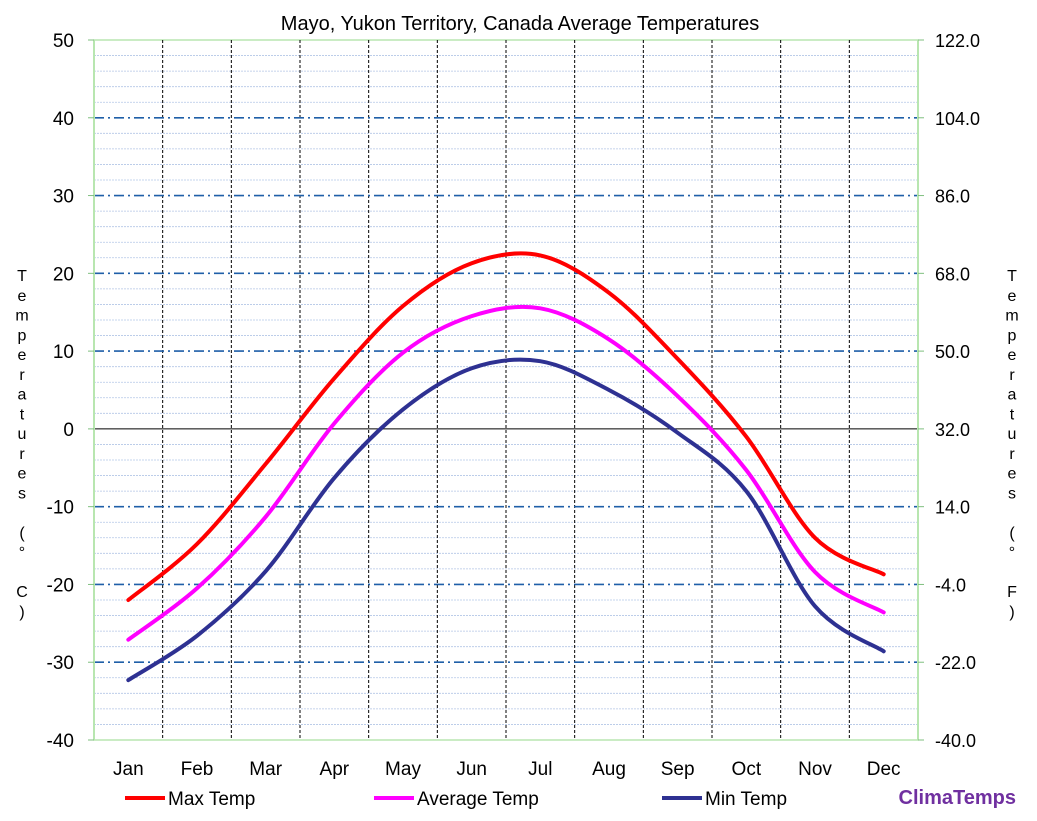 This screenshot has height=821, width=1037. Describe the element at coordinates (955, 663) in the screenshot. I see `y-tick-label-right: -22.0` at that location.